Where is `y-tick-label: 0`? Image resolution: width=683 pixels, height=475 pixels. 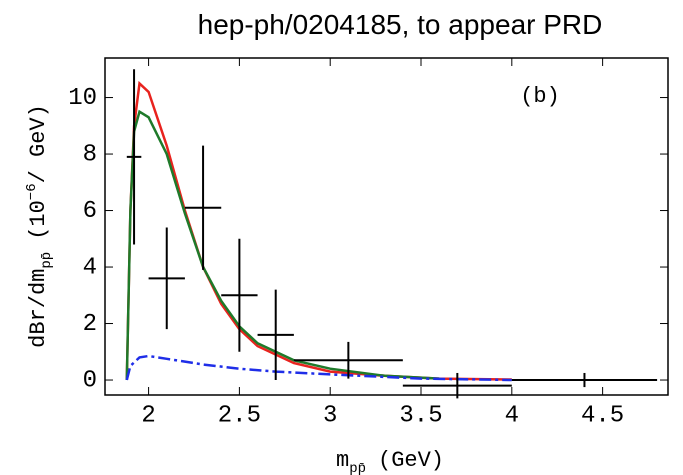
y-tick-label: 0 is located at coordinates (90, 380).